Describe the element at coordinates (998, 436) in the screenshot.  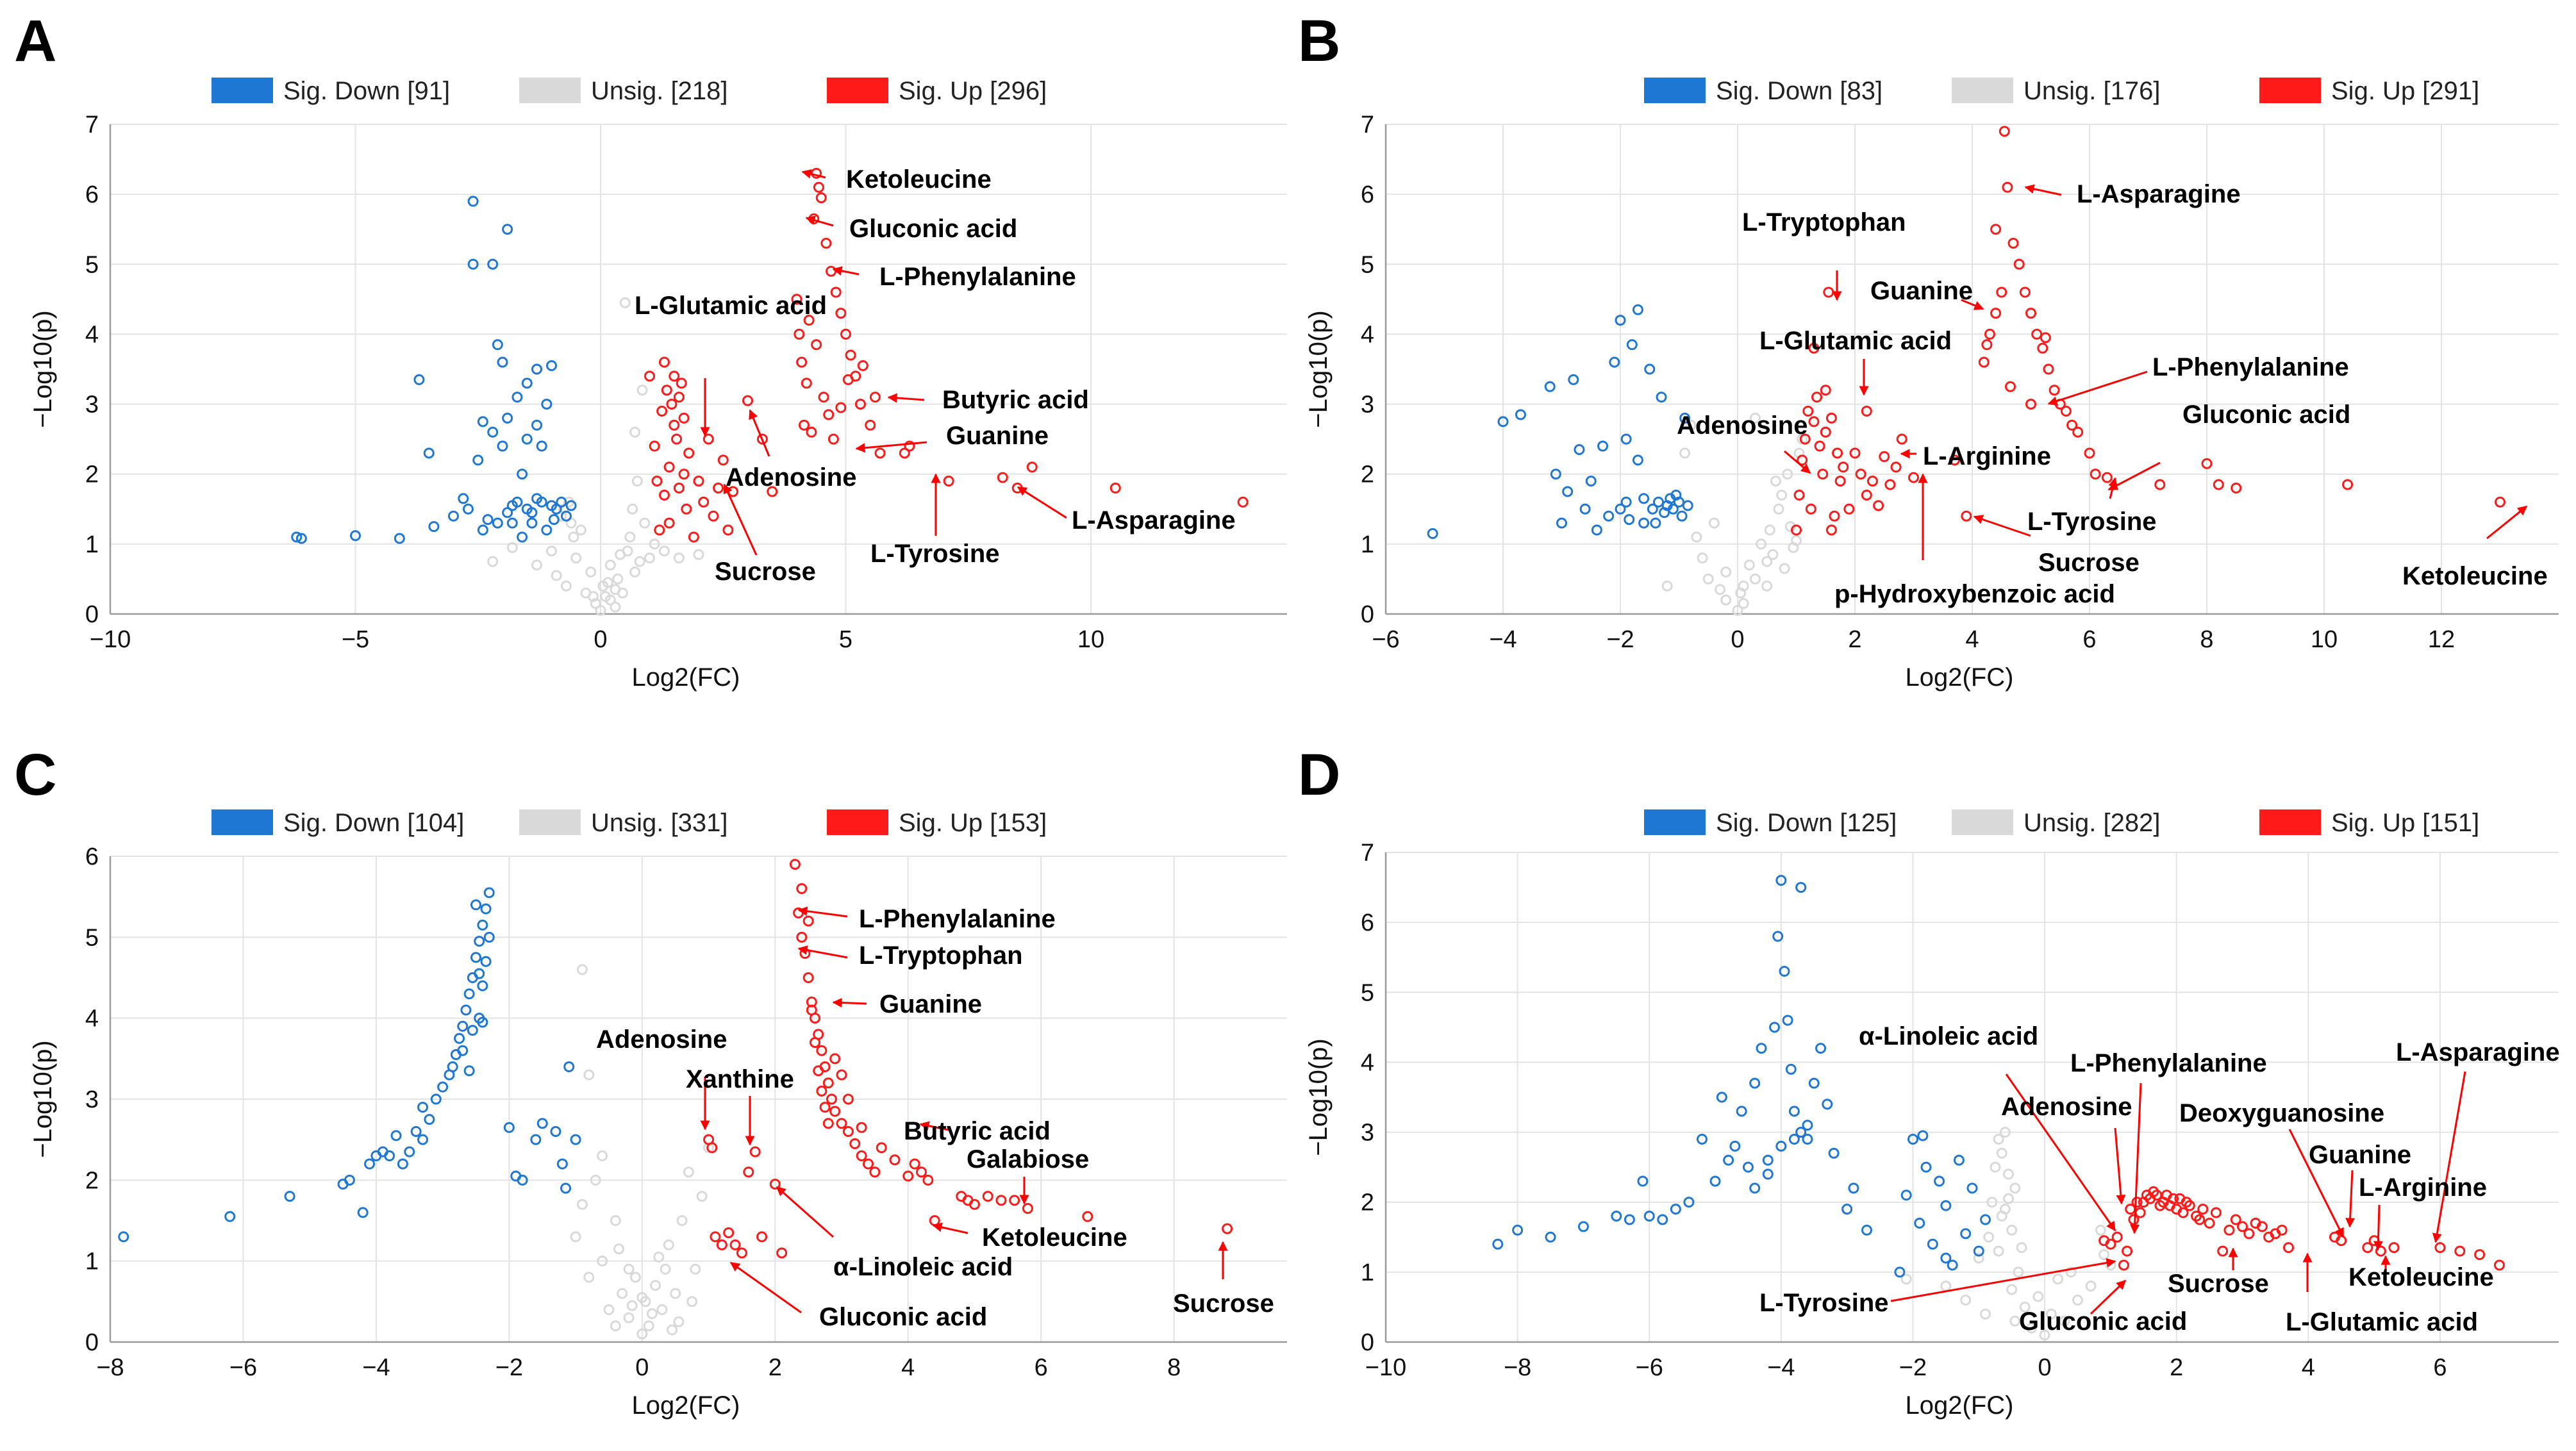
I see `annotation-label: Guanine` at that location.